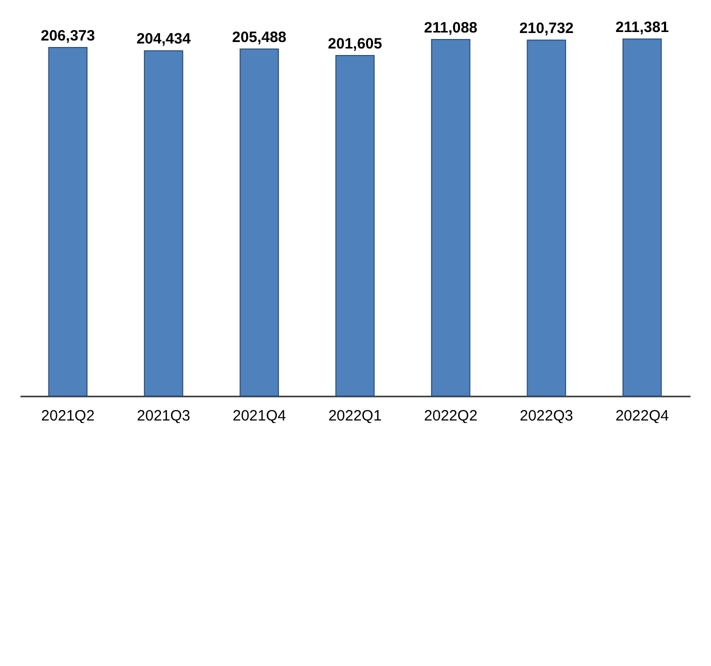 This screenshot has height=666, width=711. What do you see at coordinates (163, 416) in the screenshot?
I see `x-tick-label: 2021Q3` at bounding box center [163, 416].